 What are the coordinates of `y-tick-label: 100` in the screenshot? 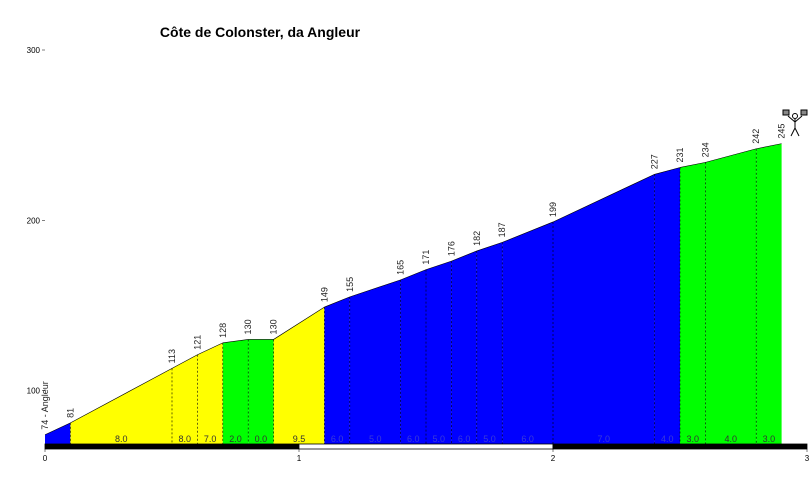 It's located at (34, 391).